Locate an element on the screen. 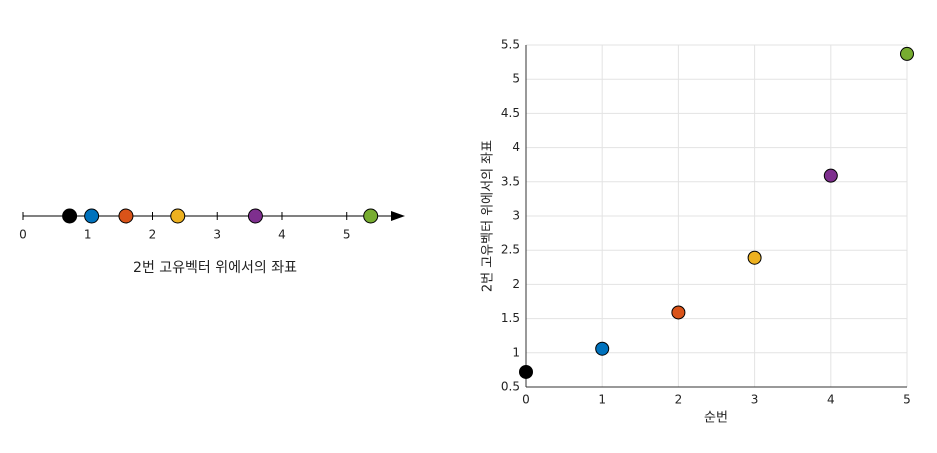 The width and height of the screenshot is (937, 453). y-tick-label: 3.5 is located at coordinates (510, 181).